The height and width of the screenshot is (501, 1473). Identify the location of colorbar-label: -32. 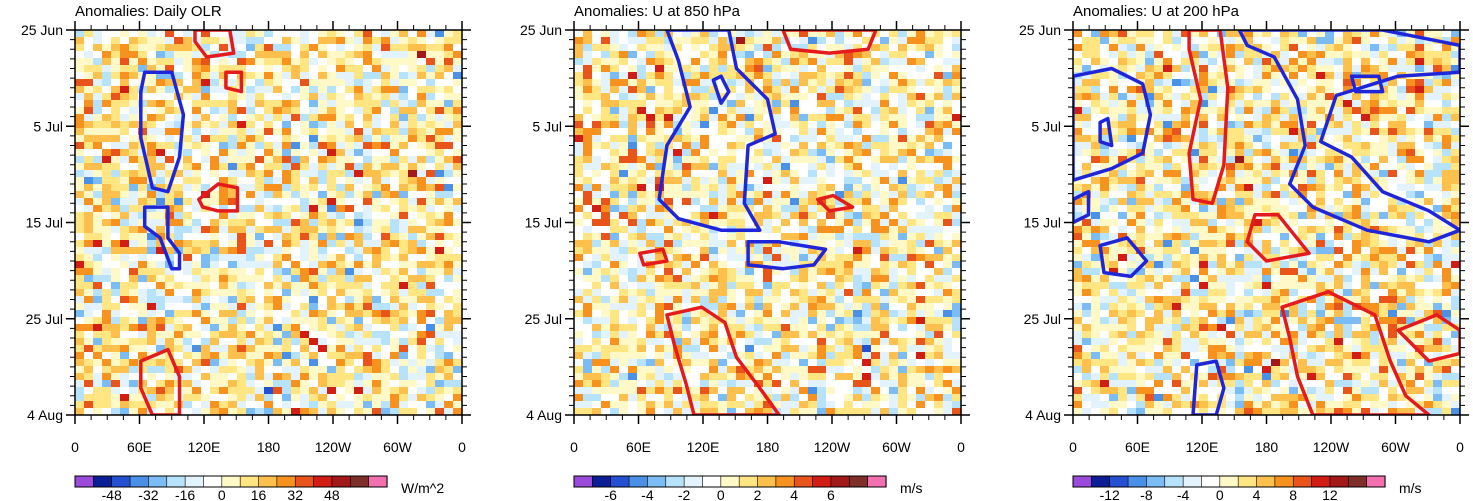
(148, 494).